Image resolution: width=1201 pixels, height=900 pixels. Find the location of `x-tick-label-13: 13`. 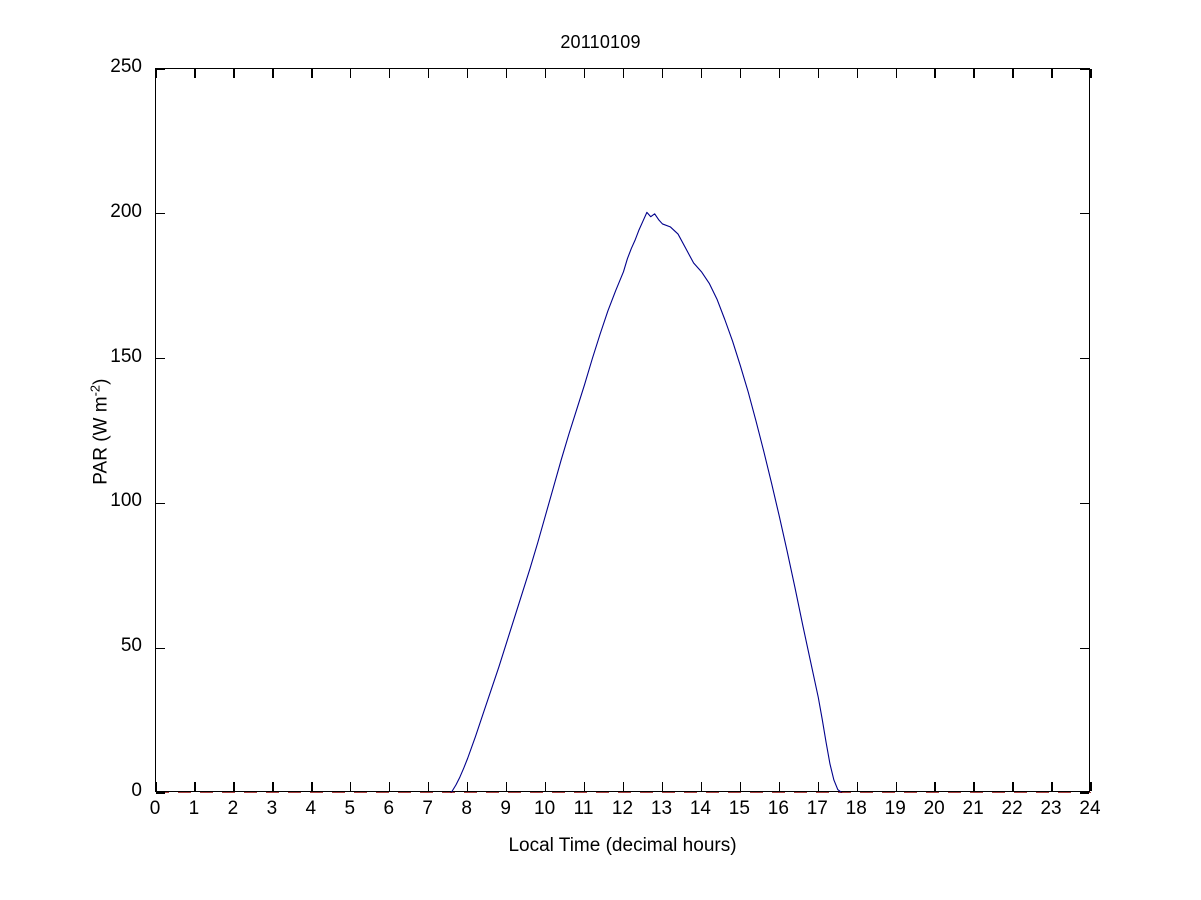

x-tick-label-13: 13 is located at coordinates (661, 808).